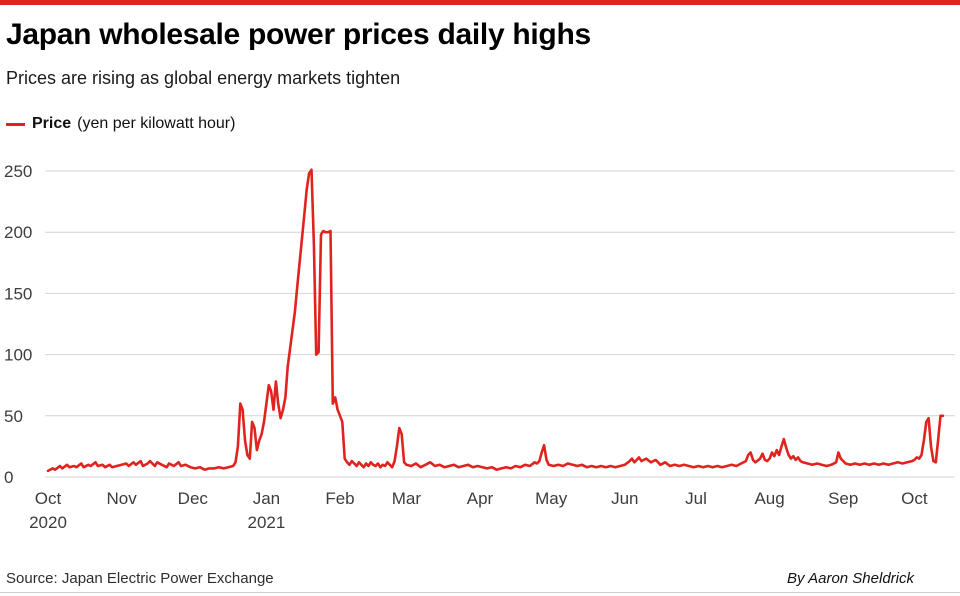 The width and height of the screenshot is (960, 596). I want to click on legend-series-label: Price, so click(52, 123).